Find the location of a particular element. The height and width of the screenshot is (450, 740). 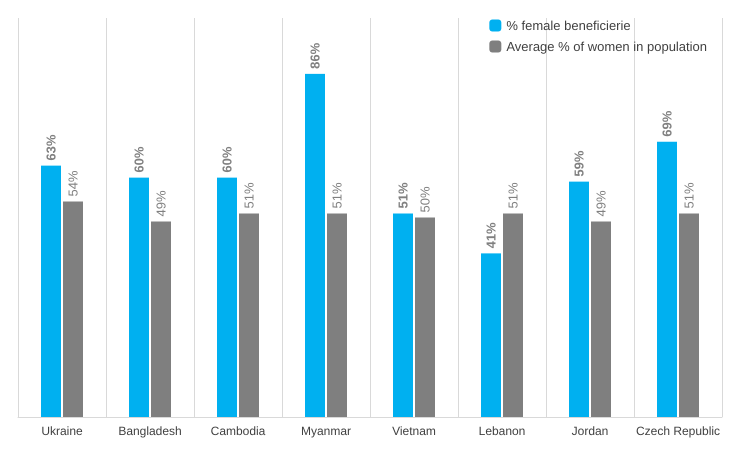

x-tick-label: Czech Republic is located at coordinates (678, 431).